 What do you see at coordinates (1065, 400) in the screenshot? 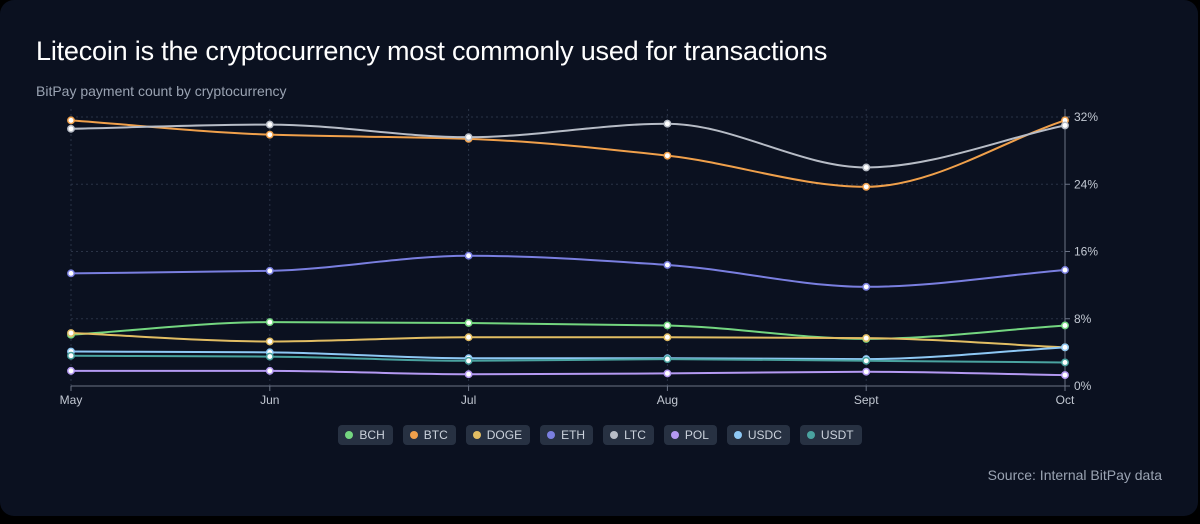
I see `x-tick-label: Oct` at bounding box center [1065, 400].